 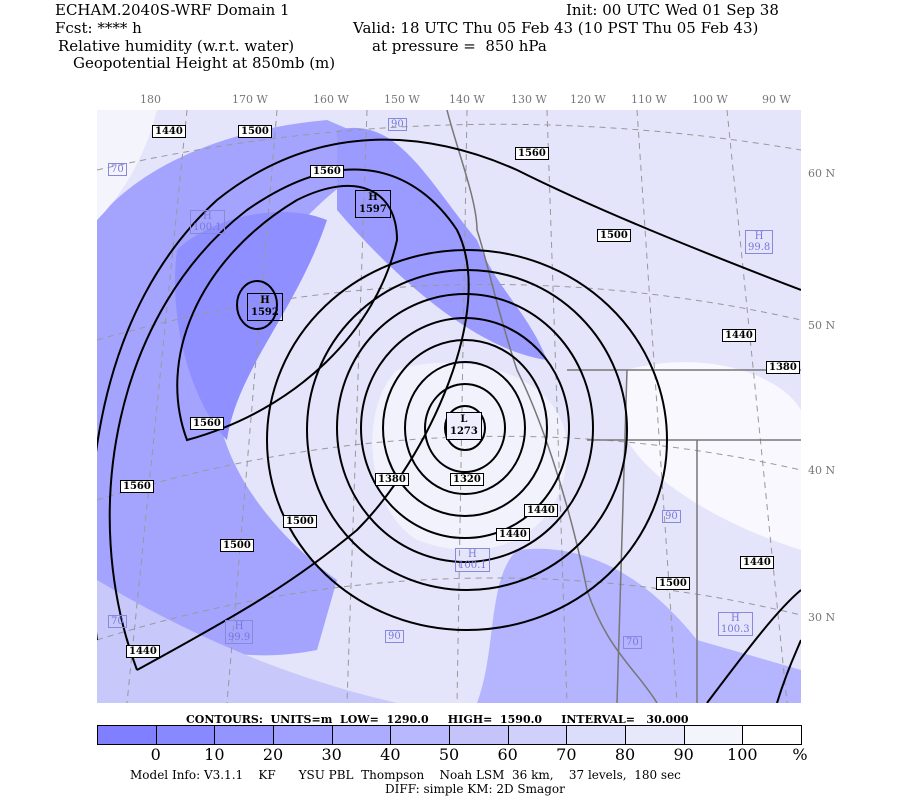 What do you see at coordinates (459, 46) in the screenshot?
I see `pressure-level: at pressure = 850 hPa` at bounding box center [459, 46].